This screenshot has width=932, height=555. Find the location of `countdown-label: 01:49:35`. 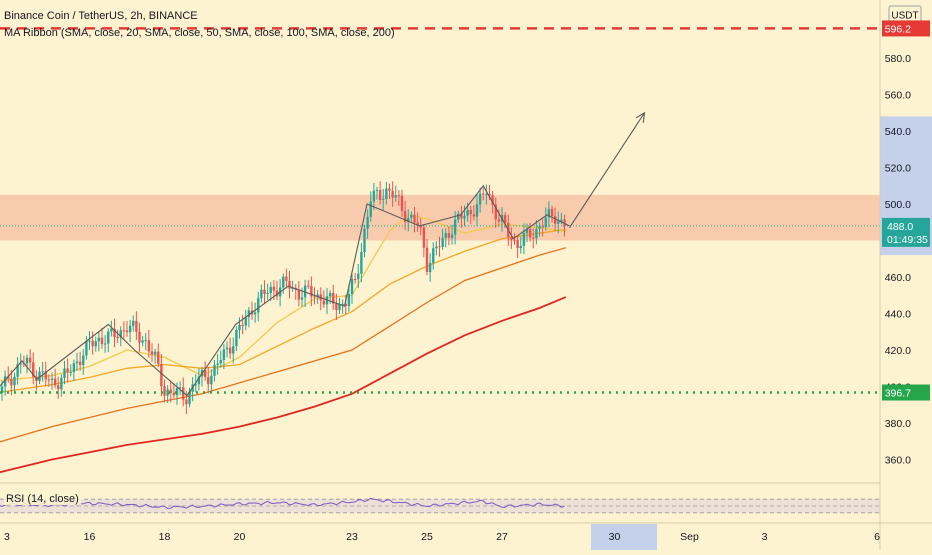

countdown-label: 01:49:35 is located at coordinates (907, 240).